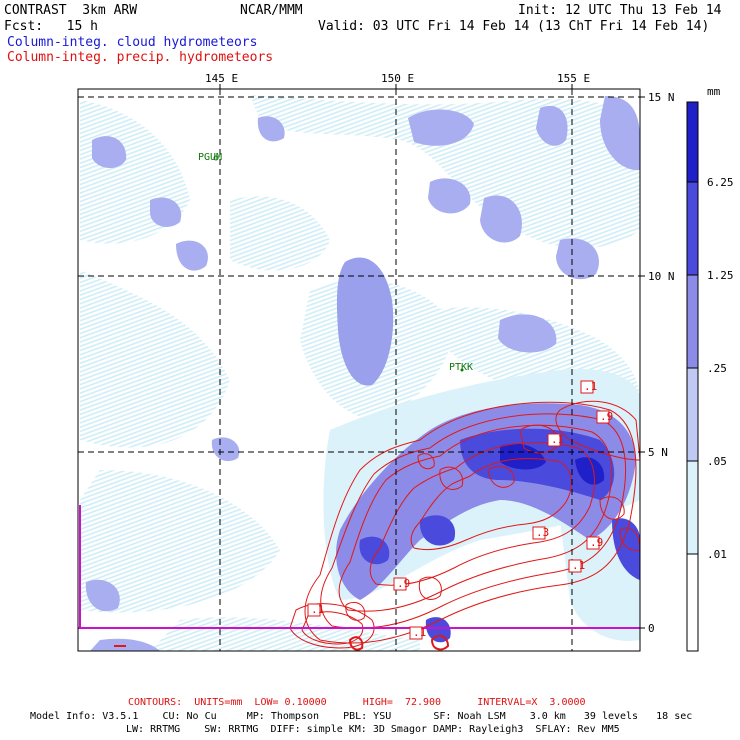 The width and height of the screenshot is (740, 740). I want to click on lon-label-150: 150 E, so click(398, 78).